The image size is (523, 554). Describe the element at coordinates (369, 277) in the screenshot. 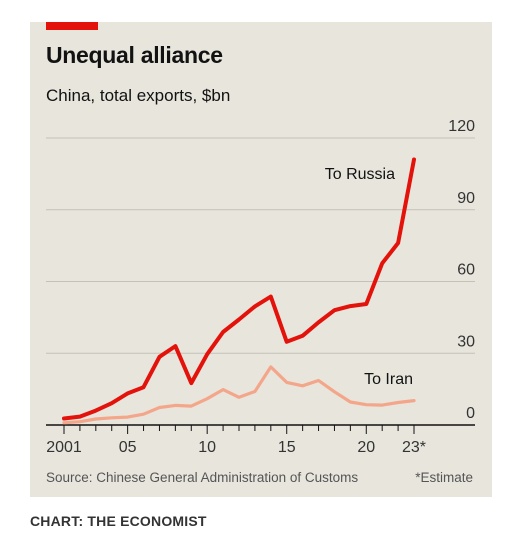

I see `series-labels: To Russia To Iran` at that location.